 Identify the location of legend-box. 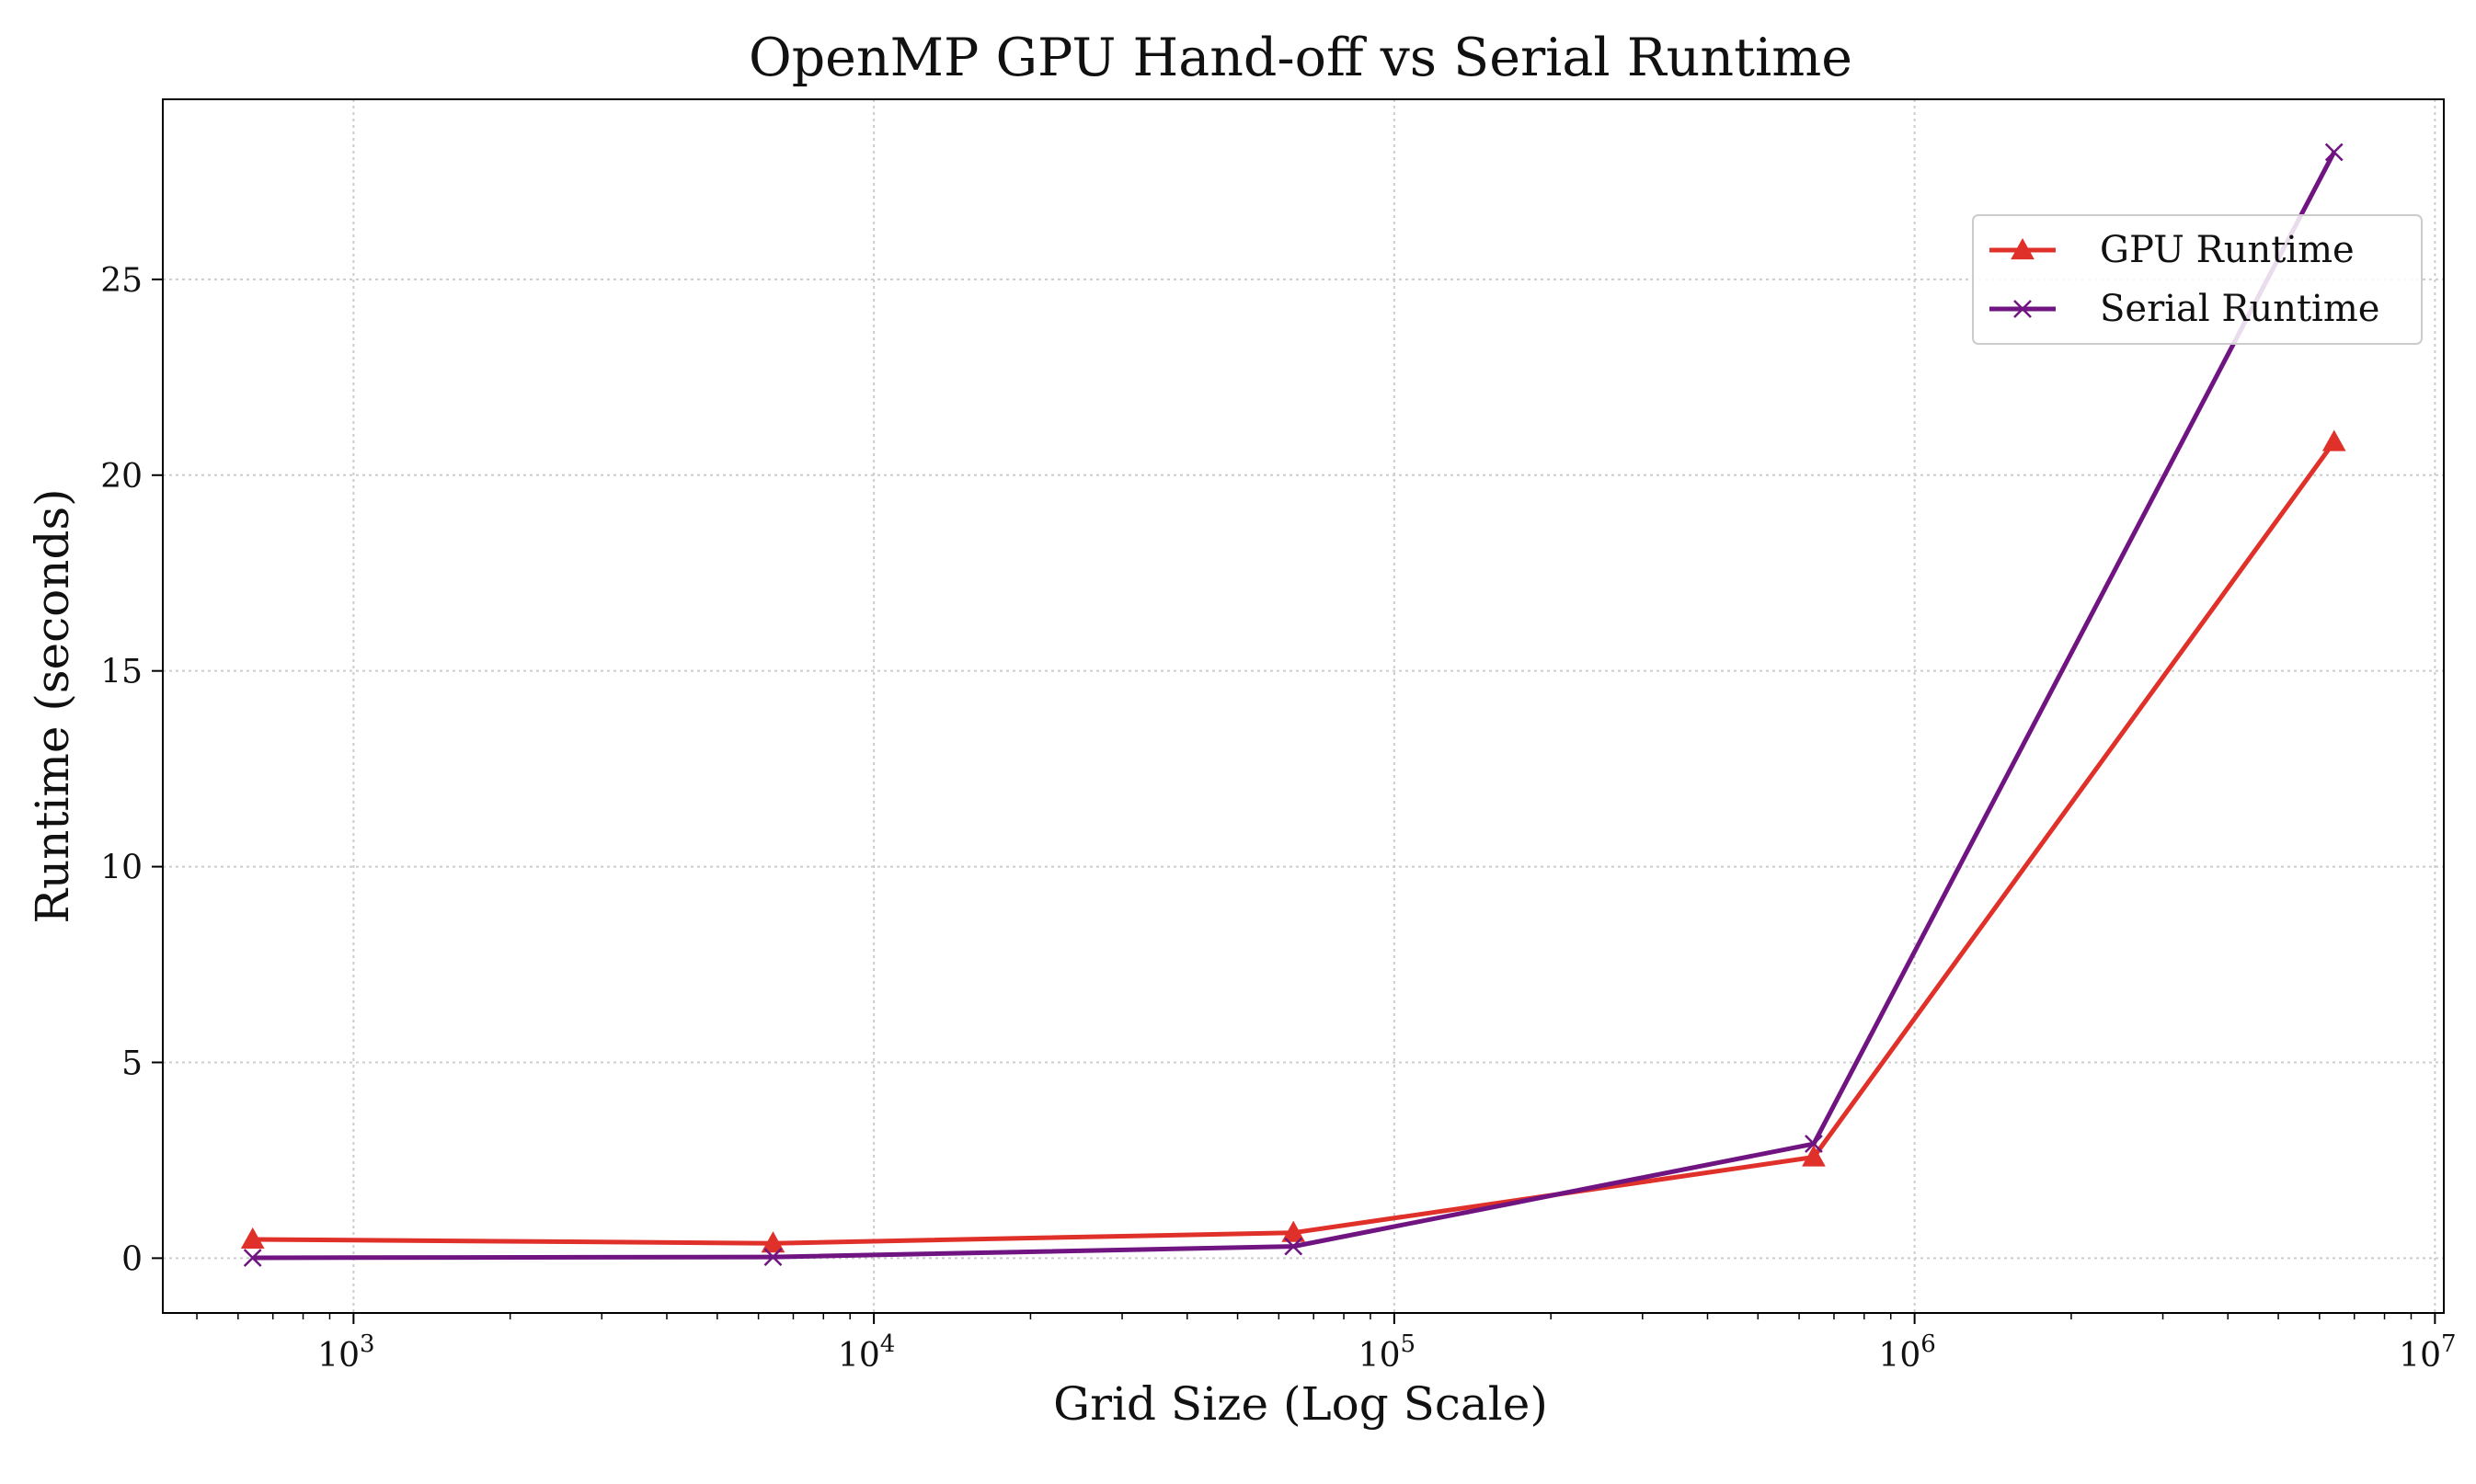
(2197, 279).